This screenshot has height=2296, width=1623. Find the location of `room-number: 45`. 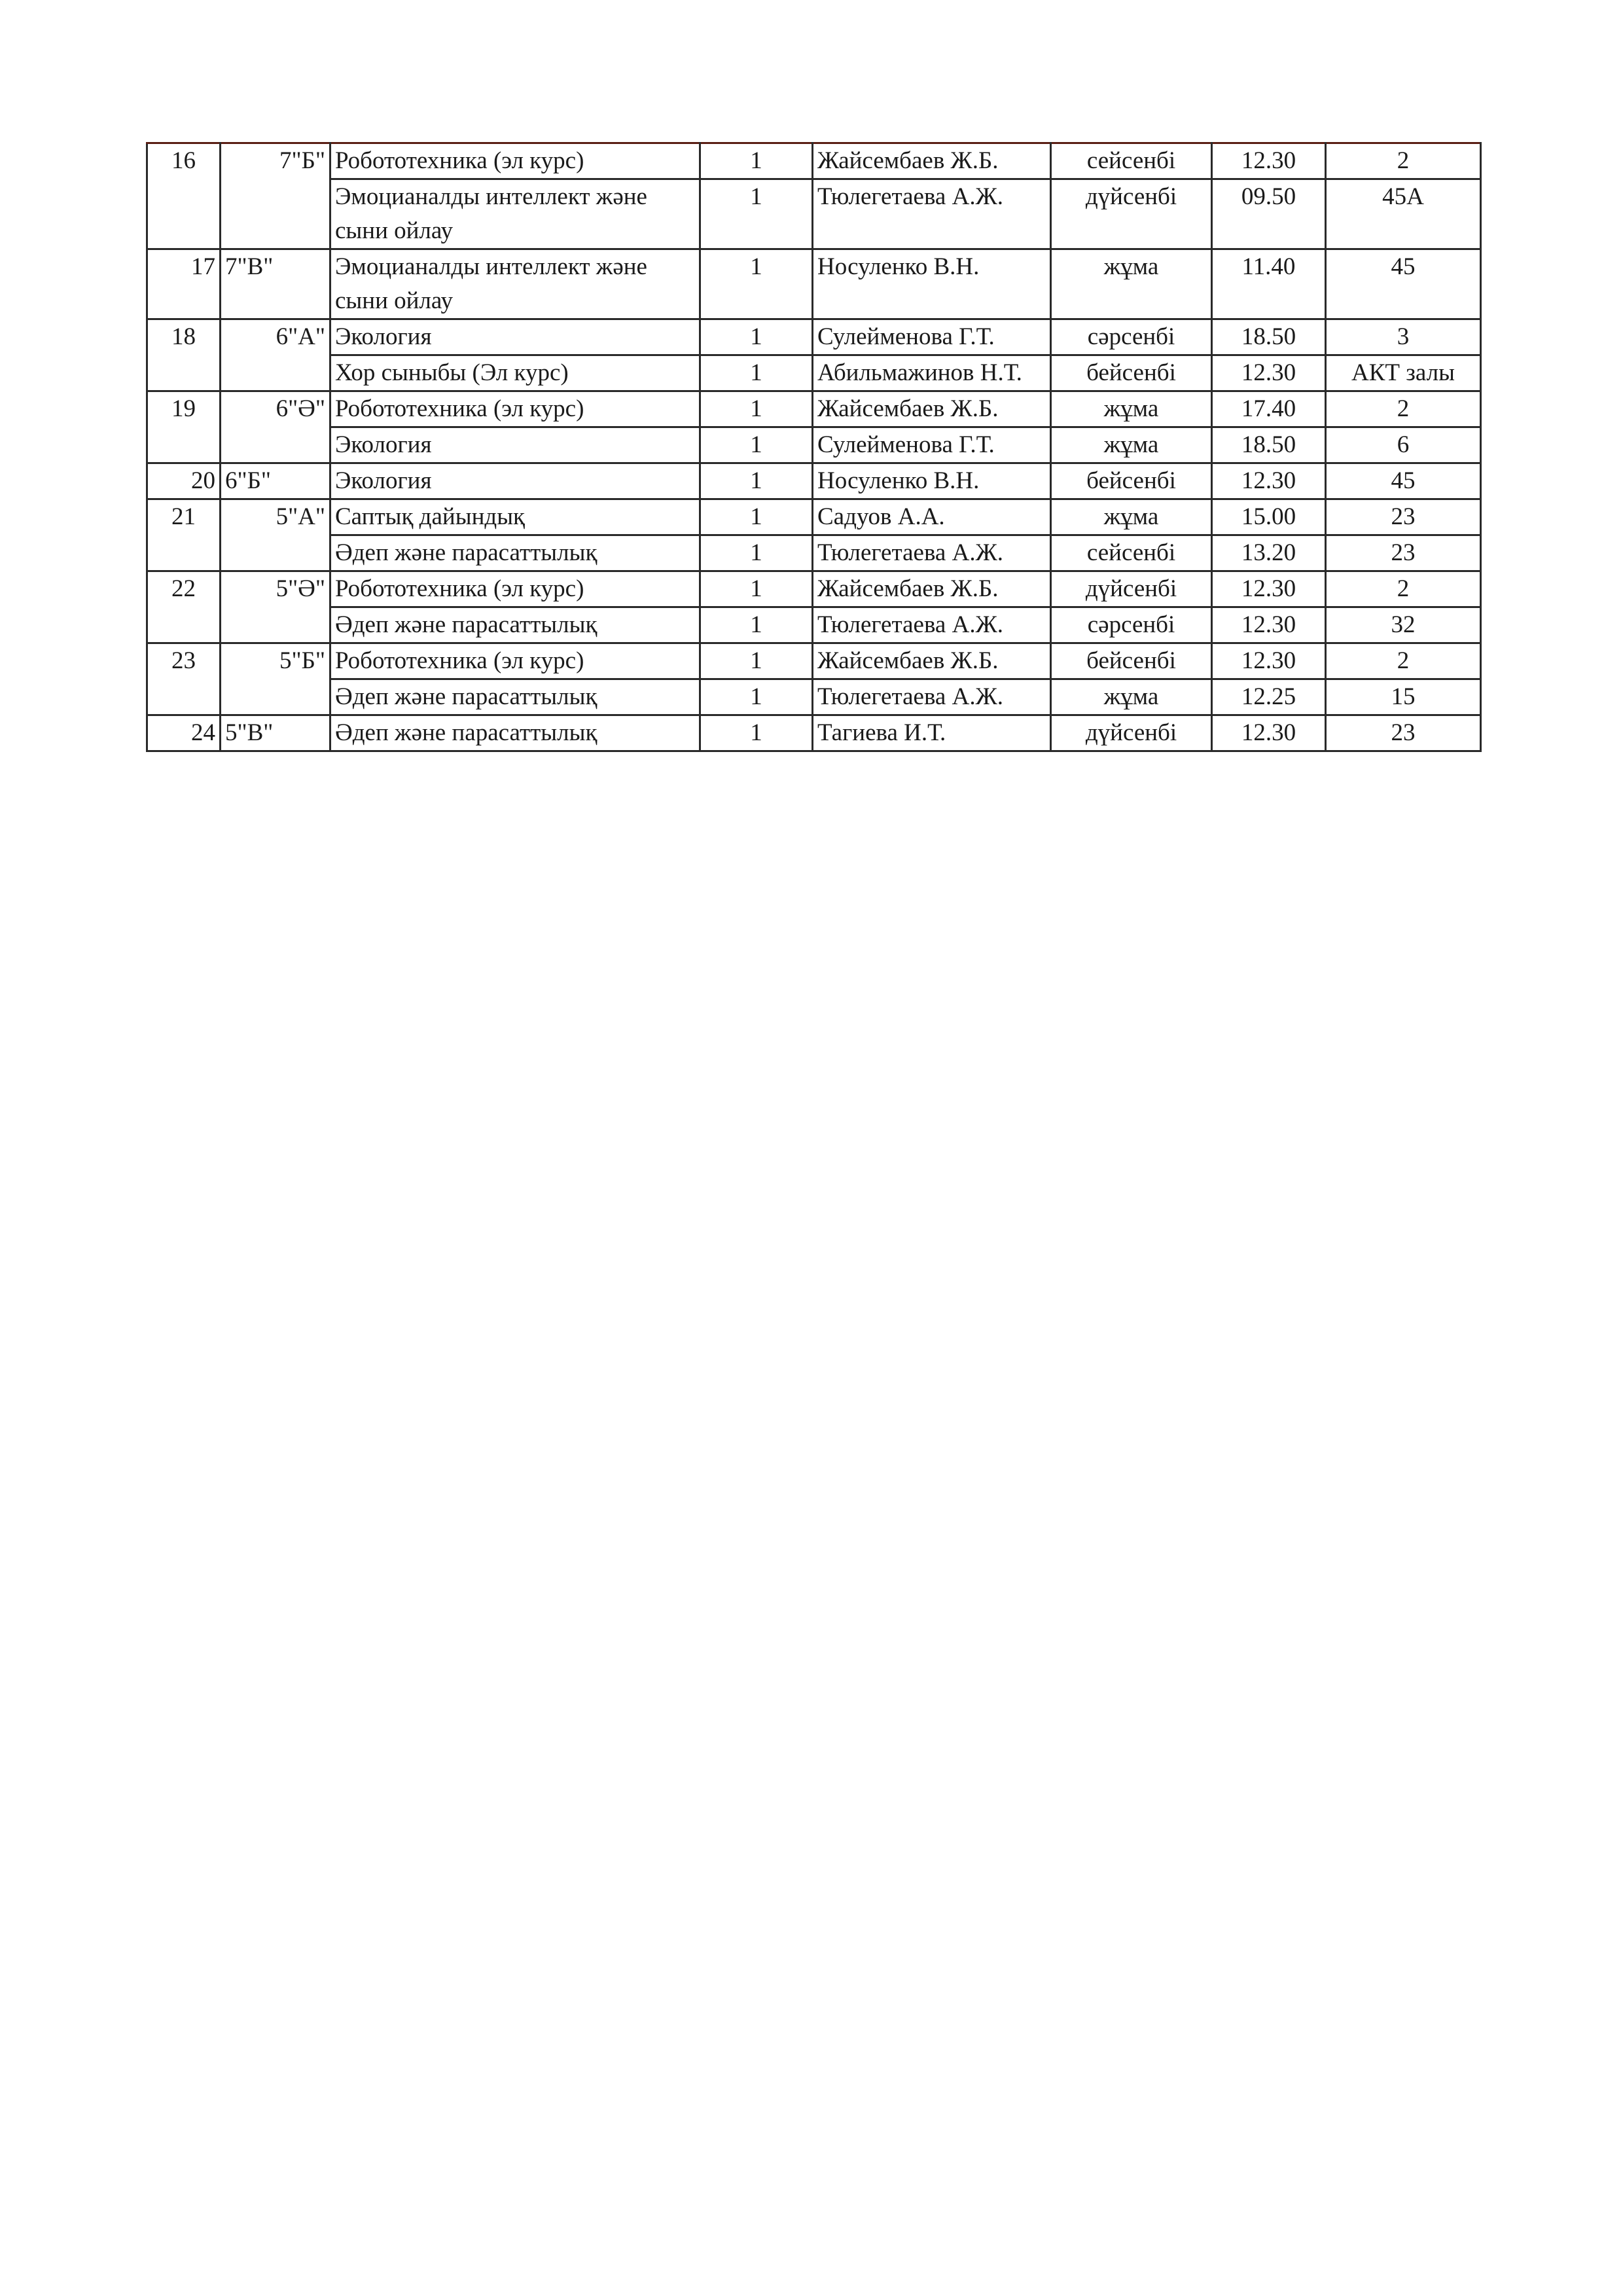

room-number: 45 is located at coordinates (1404, 284).